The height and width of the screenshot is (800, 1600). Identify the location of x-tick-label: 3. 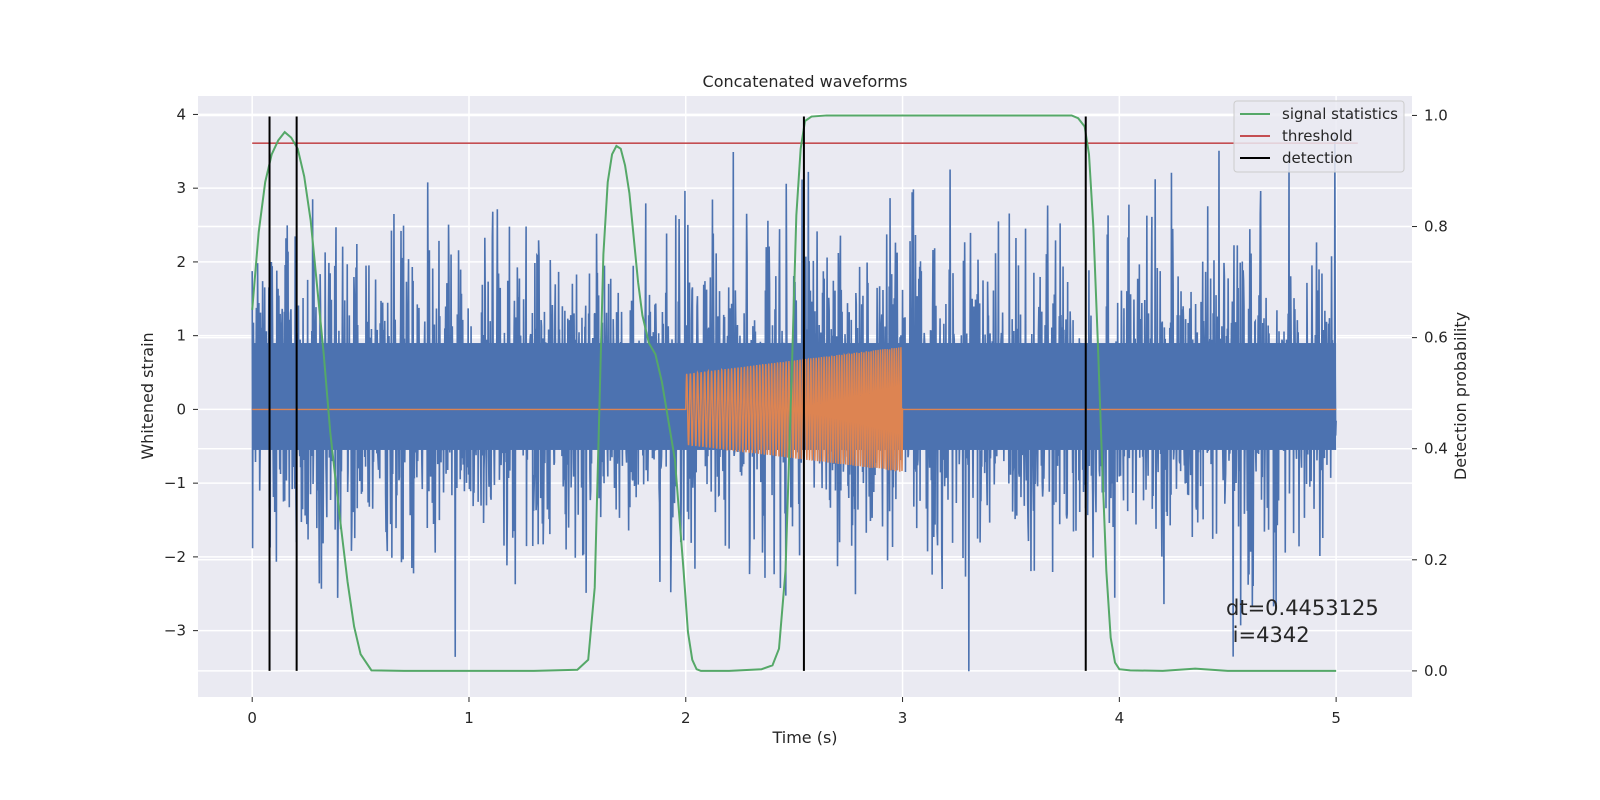
(903, 718).